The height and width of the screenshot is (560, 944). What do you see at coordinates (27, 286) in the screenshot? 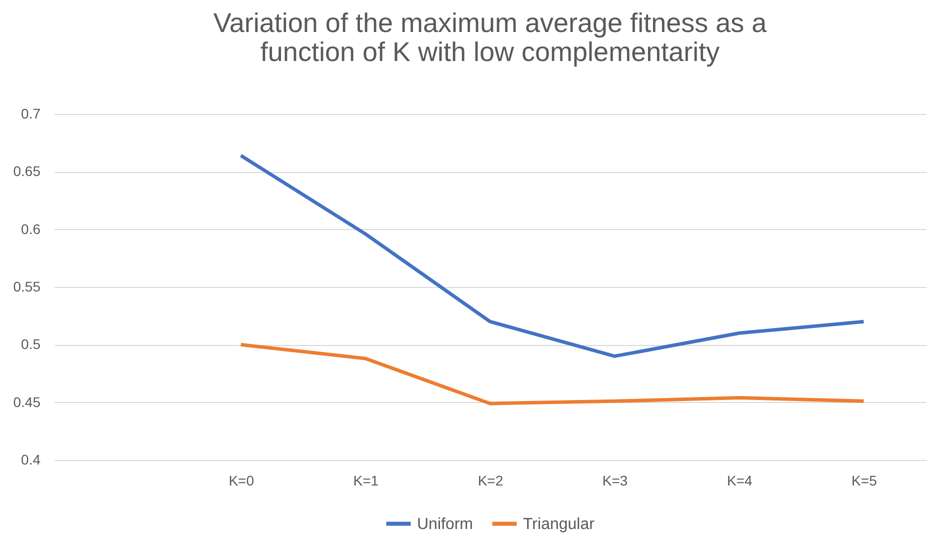
I see `y-tick-label: 0.55` at bounding box center [27, 286].